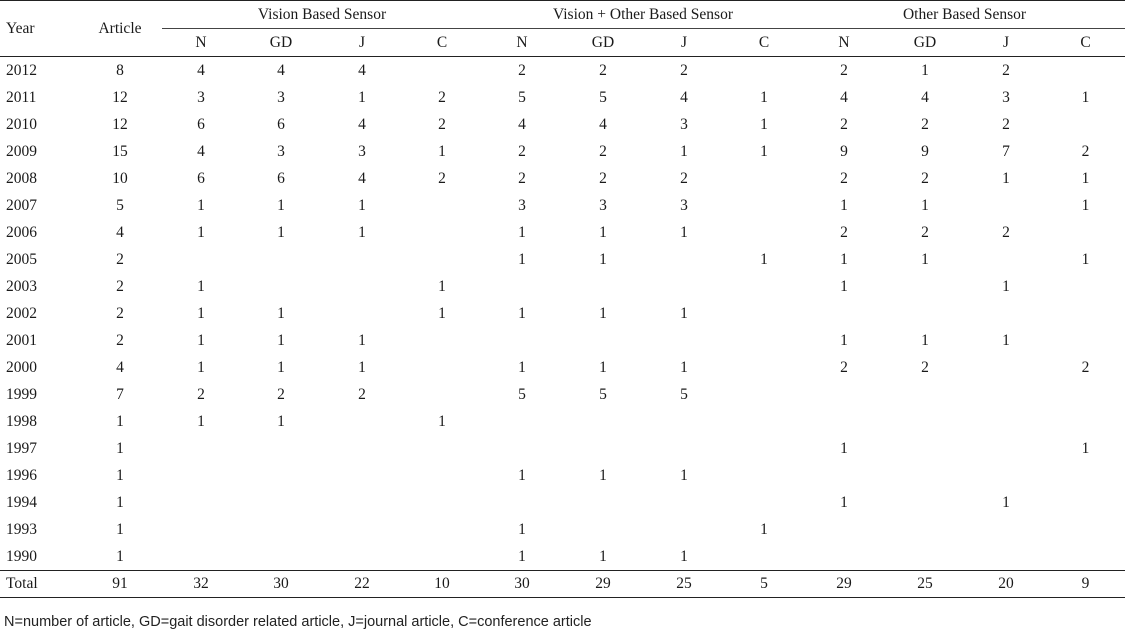  Describe the element at coordinates (1006, 583) in the screenshot. I see `total-cell: 20` at that location.